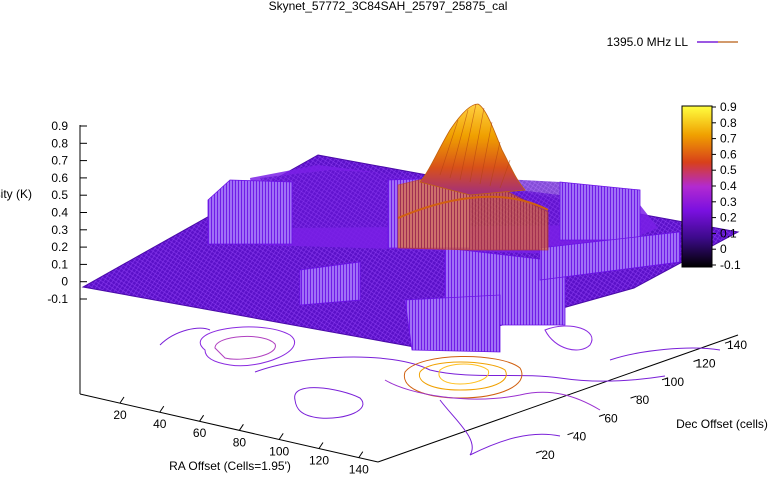 Image resolution: width=775 pixels, height=478 pixels. Describe the element at coordinates (240, 442) in the screenshot. I see `x-tick-label: 80` at that location.